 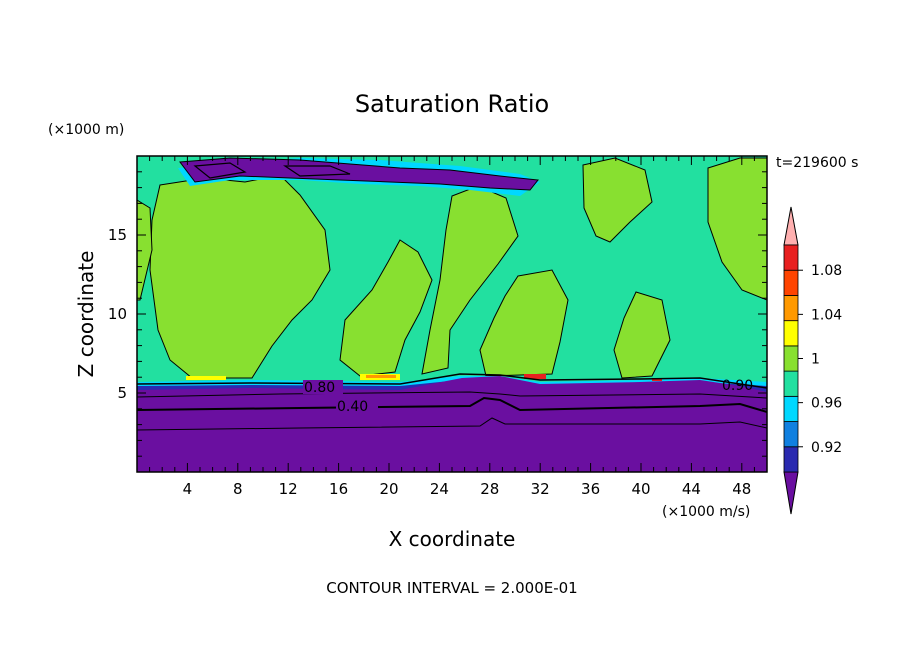 What do you see at coordinates (288, 489) in the screenshot?
I see `x-tick-label: 12` at bounding box center [288, 489].